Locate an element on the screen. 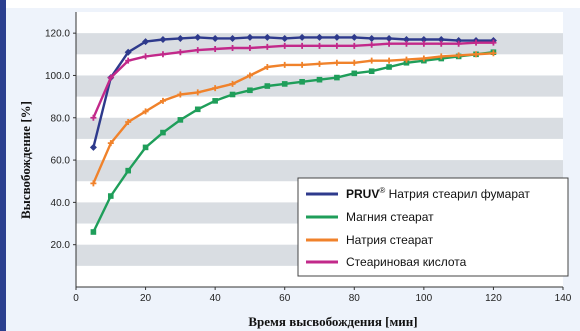  y-tick-label-2: 60.0 is located at coordinates (61, 161).